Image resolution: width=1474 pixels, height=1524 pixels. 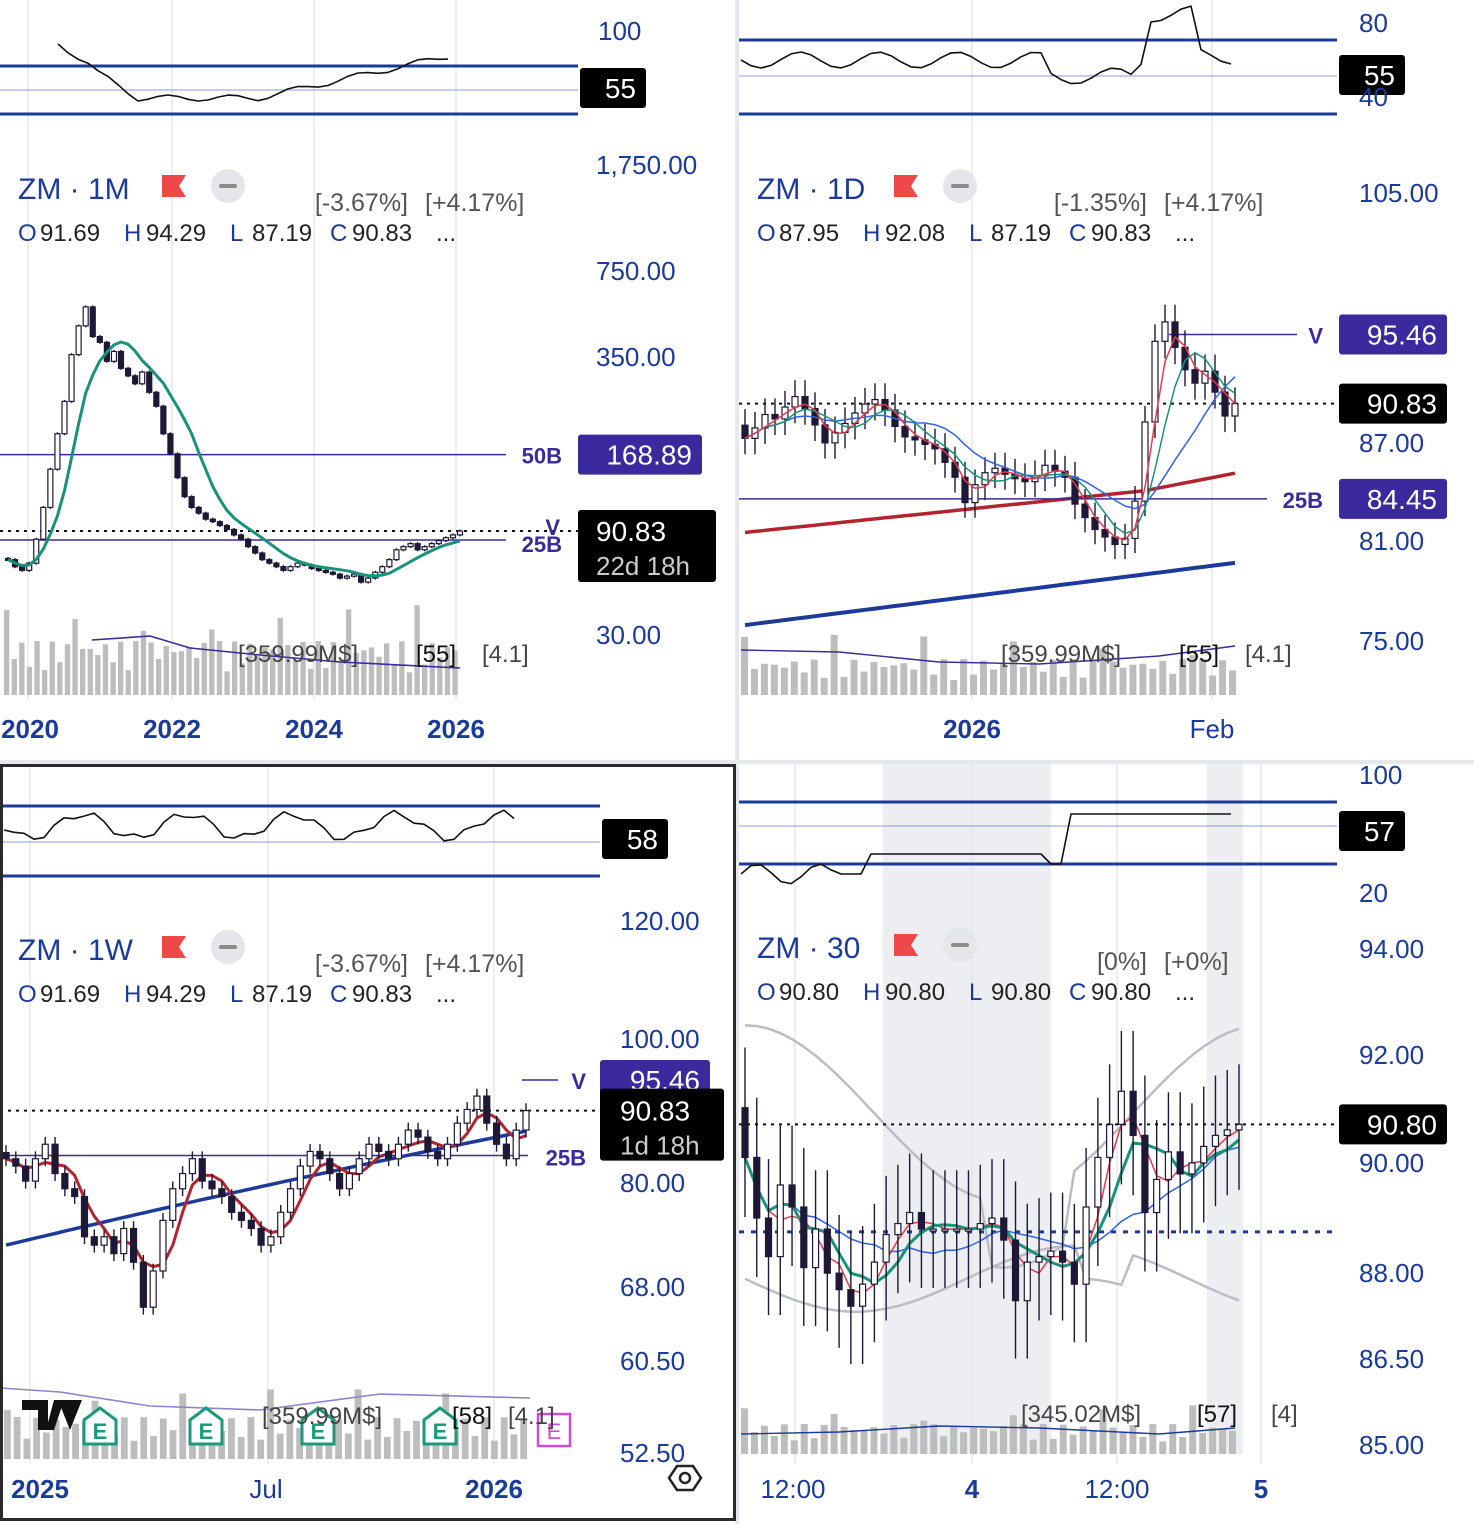 What do you see at coordinates (234, 459) in the screenshot?
I see `moving-average-green` at bounding box center [234, 459].